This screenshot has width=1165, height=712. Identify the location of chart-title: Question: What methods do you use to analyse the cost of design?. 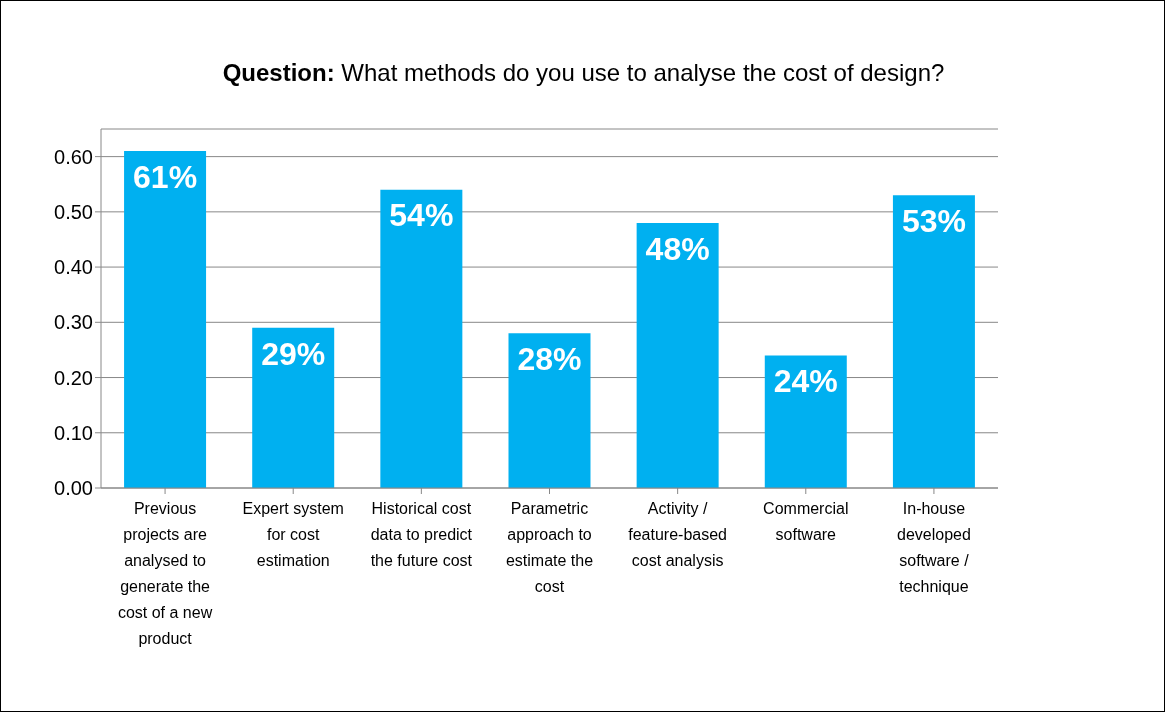
(583, 73).